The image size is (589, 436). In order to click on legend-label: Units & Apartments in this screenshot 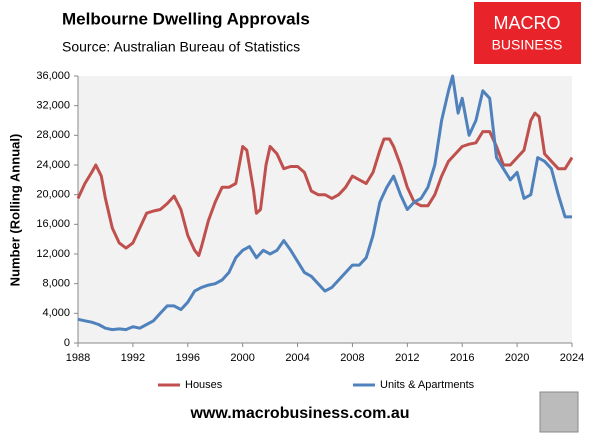, I will do `click(427, 385)`.